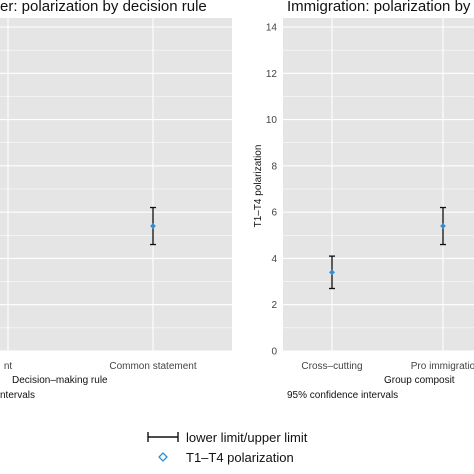 This screenshot has width=474, height=474. What do you see at coordinates (258, 186) in the screenshot?
I see `right-panel-y-axis-label: T1–T4 polarization` at bounding box center [258, 186].